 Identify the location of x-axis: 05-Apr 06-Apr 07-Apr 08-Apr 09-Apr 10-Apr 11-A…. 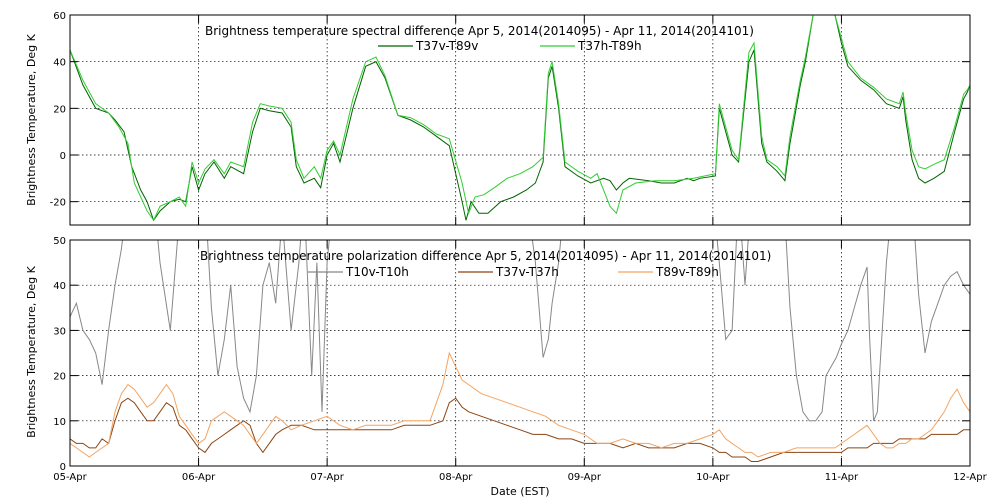
(520, 477).